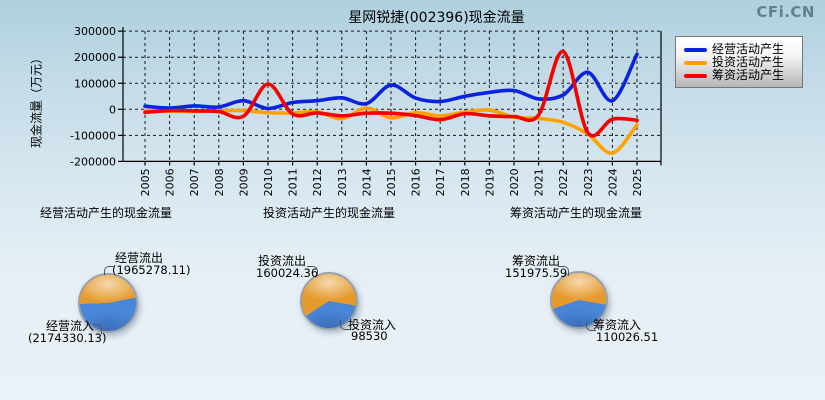 Image resolution: width=825 pixels, height=400 pixels. I want to click on pie-slice-label: 投资流出, so click(282, 261).